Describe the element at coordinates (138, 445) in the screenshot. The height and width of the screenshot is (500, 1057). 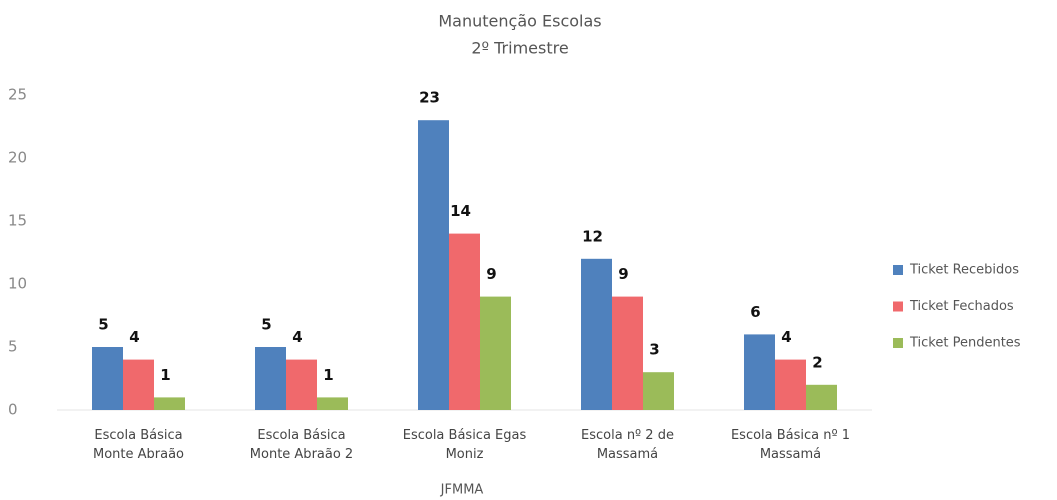
I see `x-tick-label: Escola Básica Monte Abraão` at that location.